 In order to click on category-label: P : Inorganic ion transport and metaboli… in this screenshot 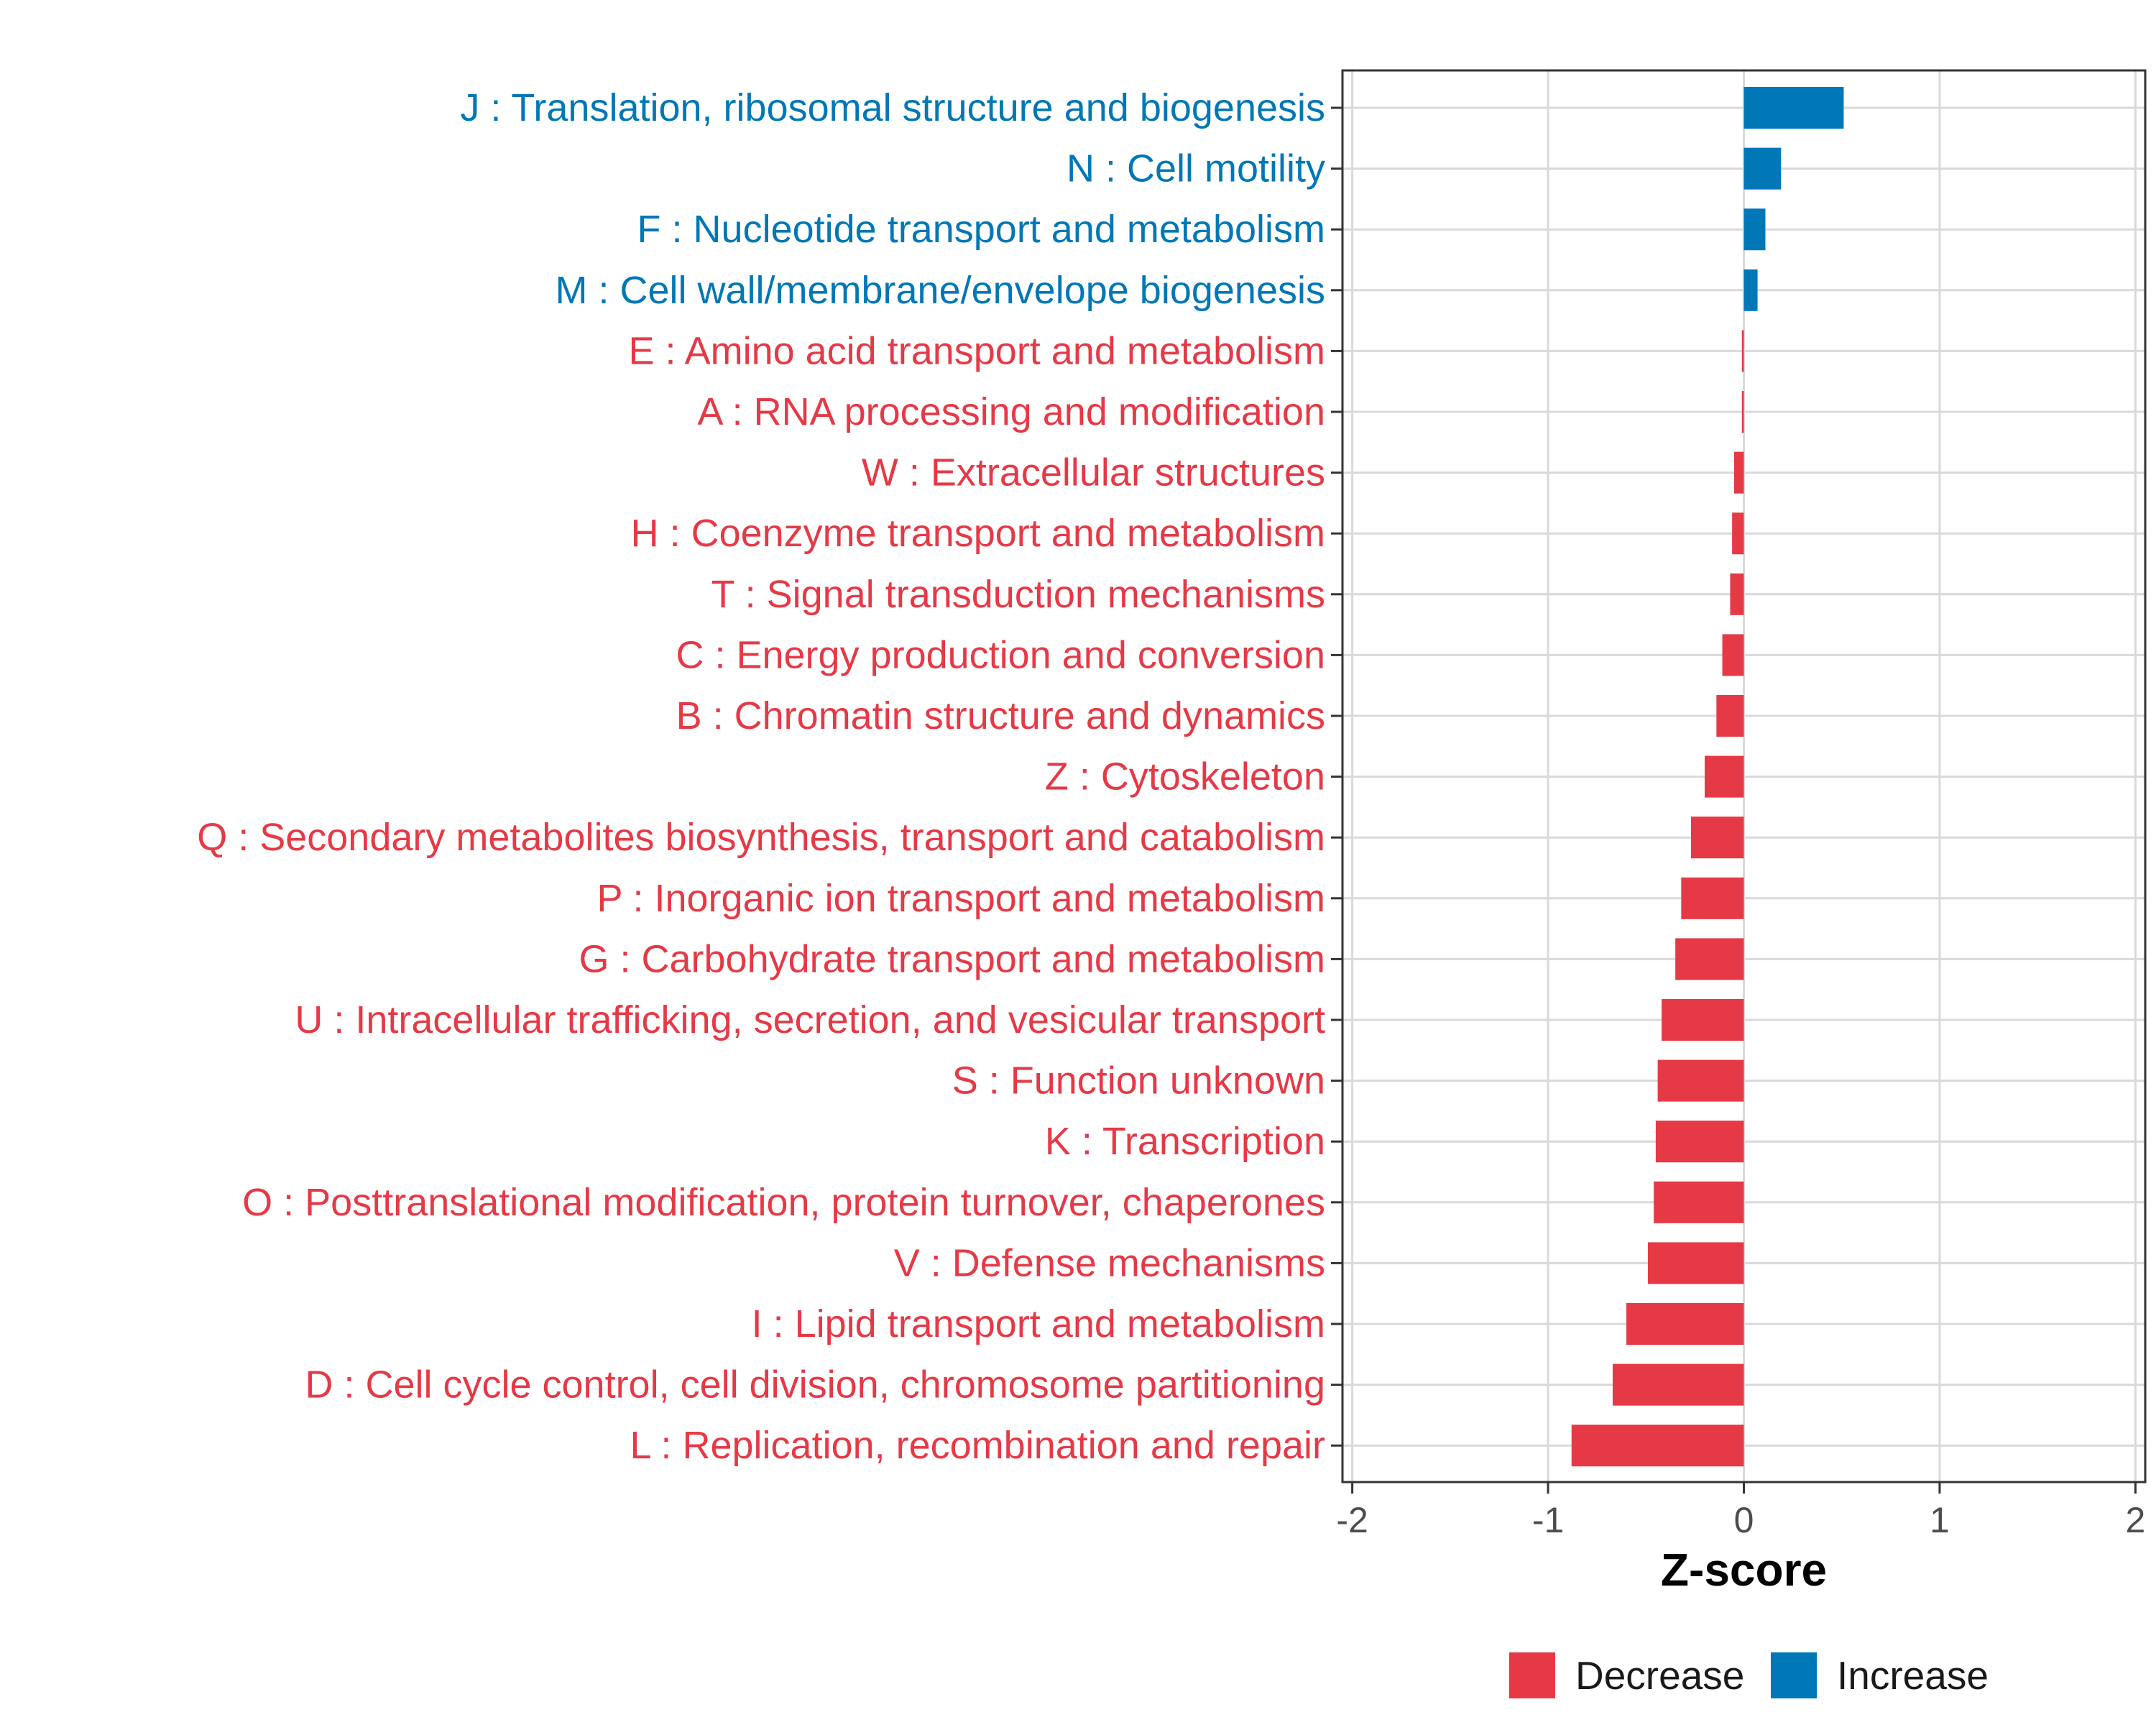, I will do `click(961, 898)`.